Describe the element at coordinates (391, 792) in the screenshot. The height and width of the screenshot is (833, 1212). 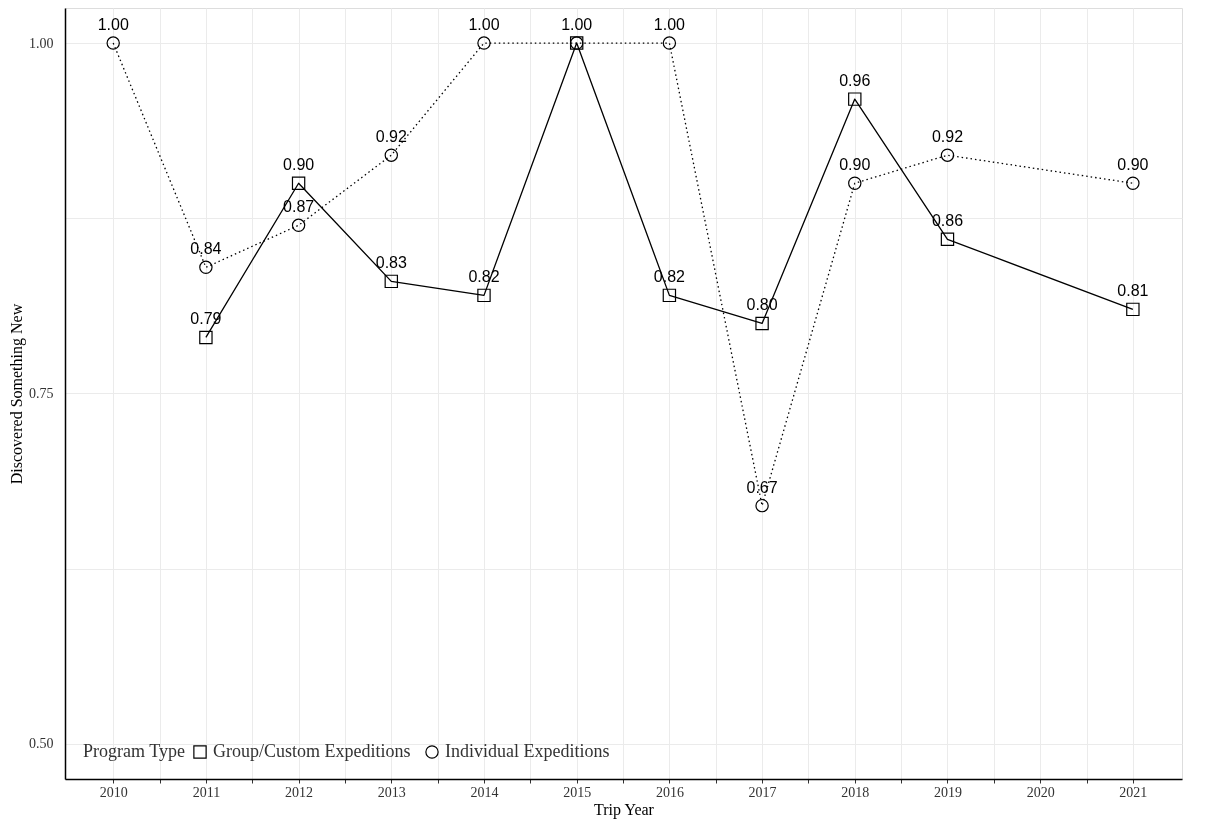
I see `x-tick-label: 2013` at that location.